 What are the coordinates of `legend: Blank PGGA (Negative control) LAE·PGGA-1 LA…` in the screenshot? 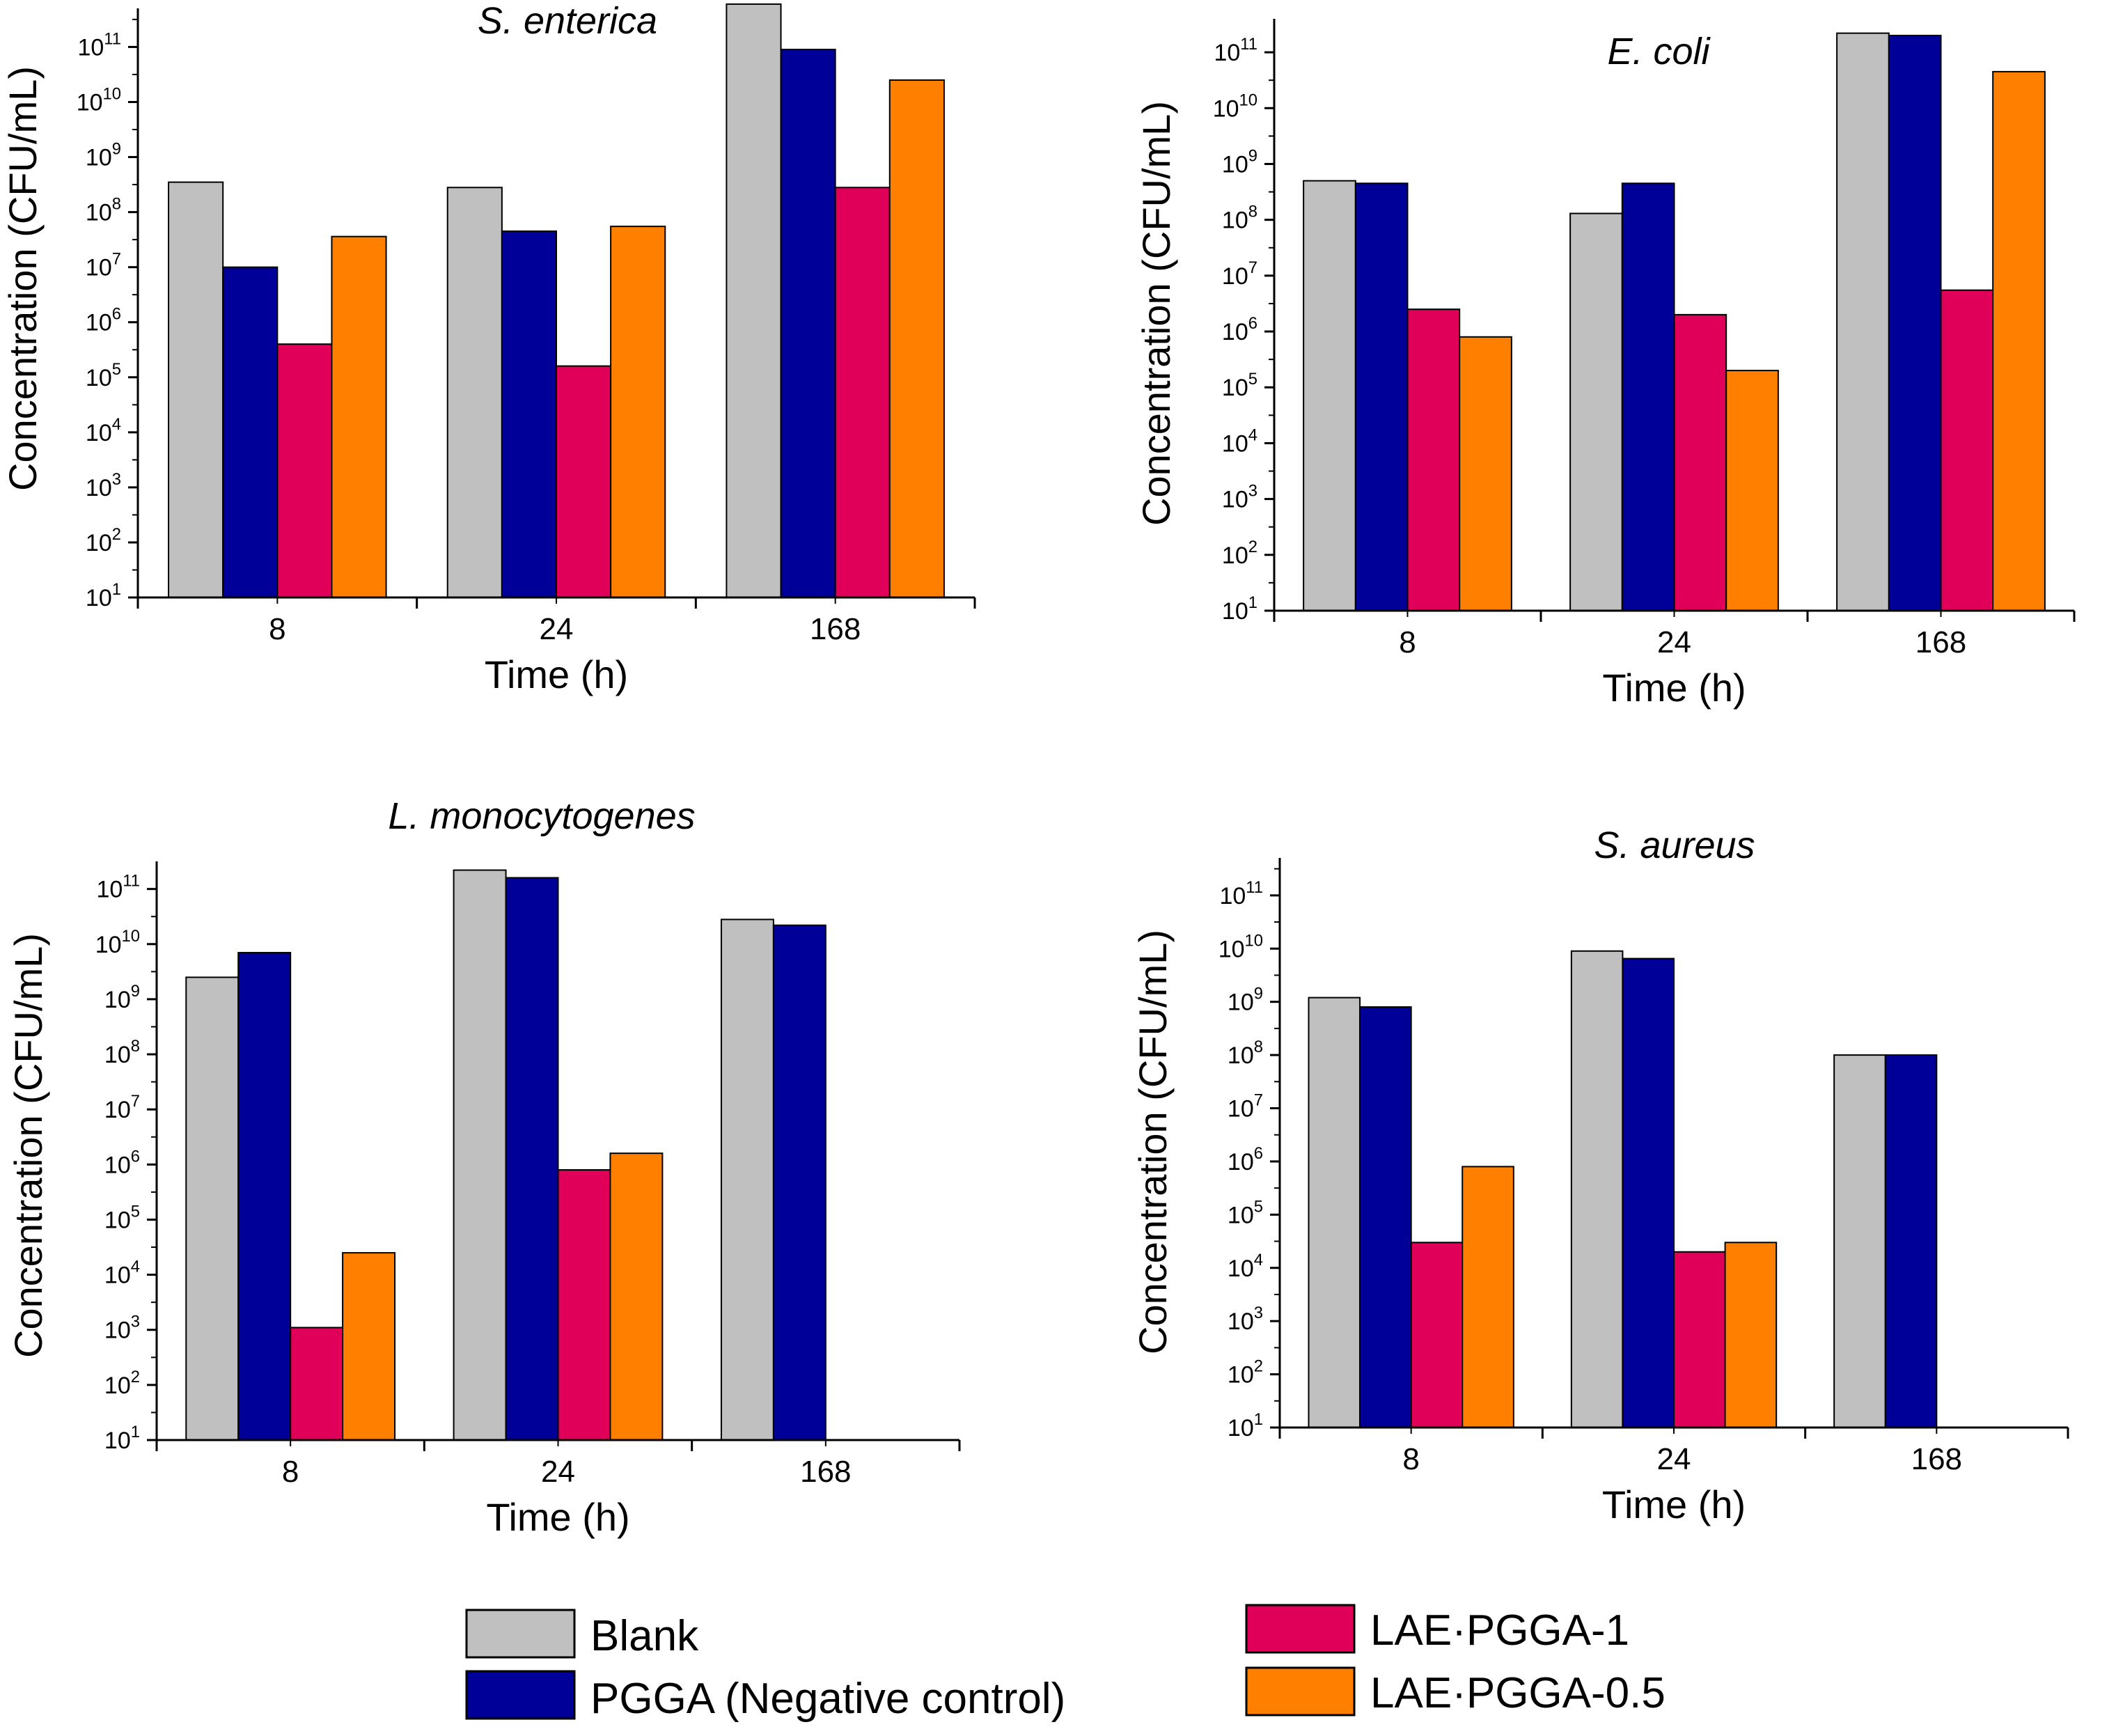 It's located at (1065, 1664).